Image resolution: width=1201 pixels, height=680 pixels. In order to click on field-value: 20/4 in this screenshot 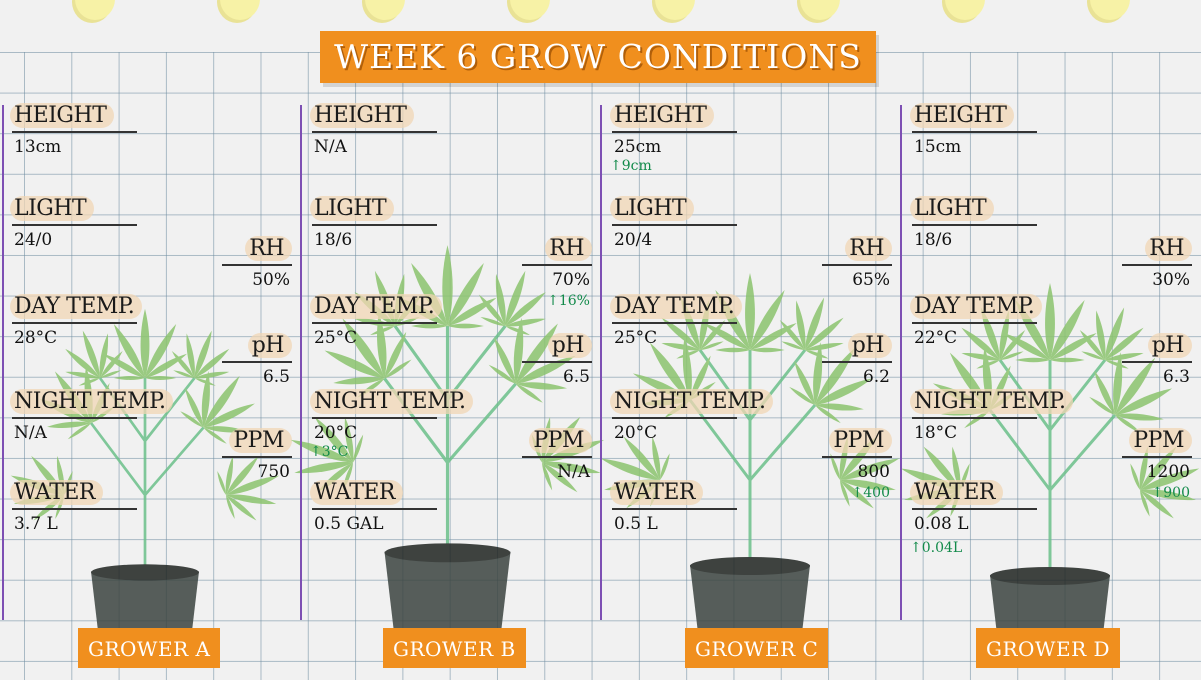, I will do `click(633, 240)`.